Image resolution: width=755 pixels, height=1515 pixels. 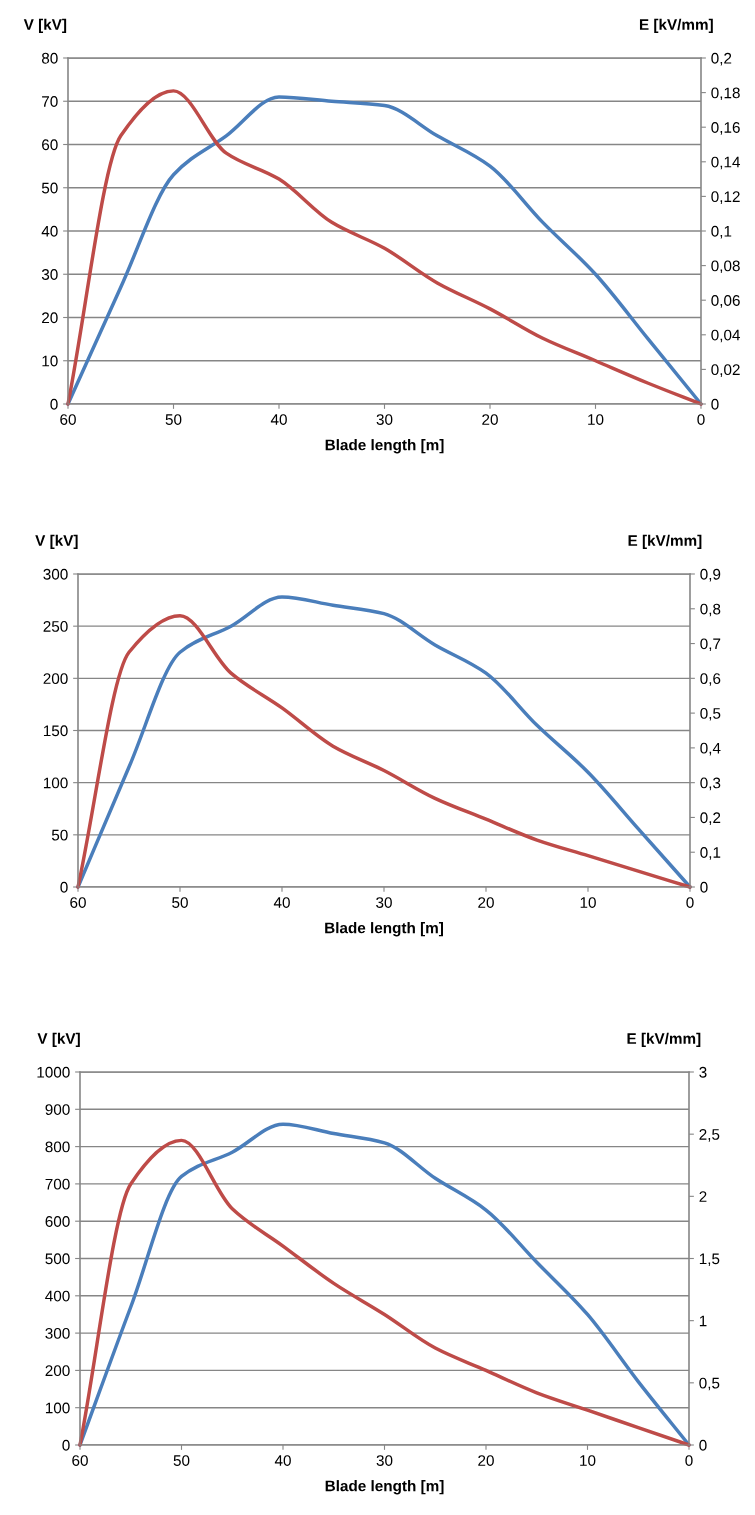 What do you see at coordinates (57, 1259) in the screenshot?
I see `y-tick-label: 500` at bounding box center [57, 1259].